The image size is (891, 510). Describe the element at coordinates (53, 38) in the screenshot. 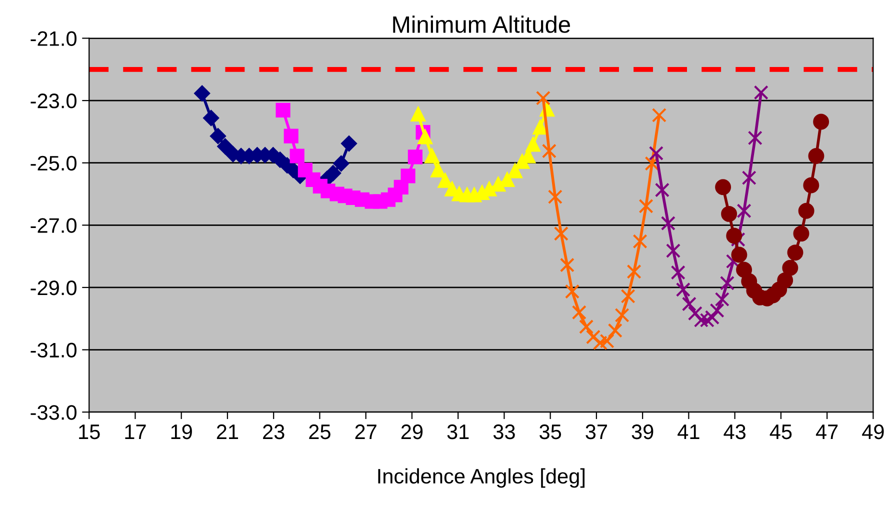

I see `y-tick-label: -21.0` at that location.